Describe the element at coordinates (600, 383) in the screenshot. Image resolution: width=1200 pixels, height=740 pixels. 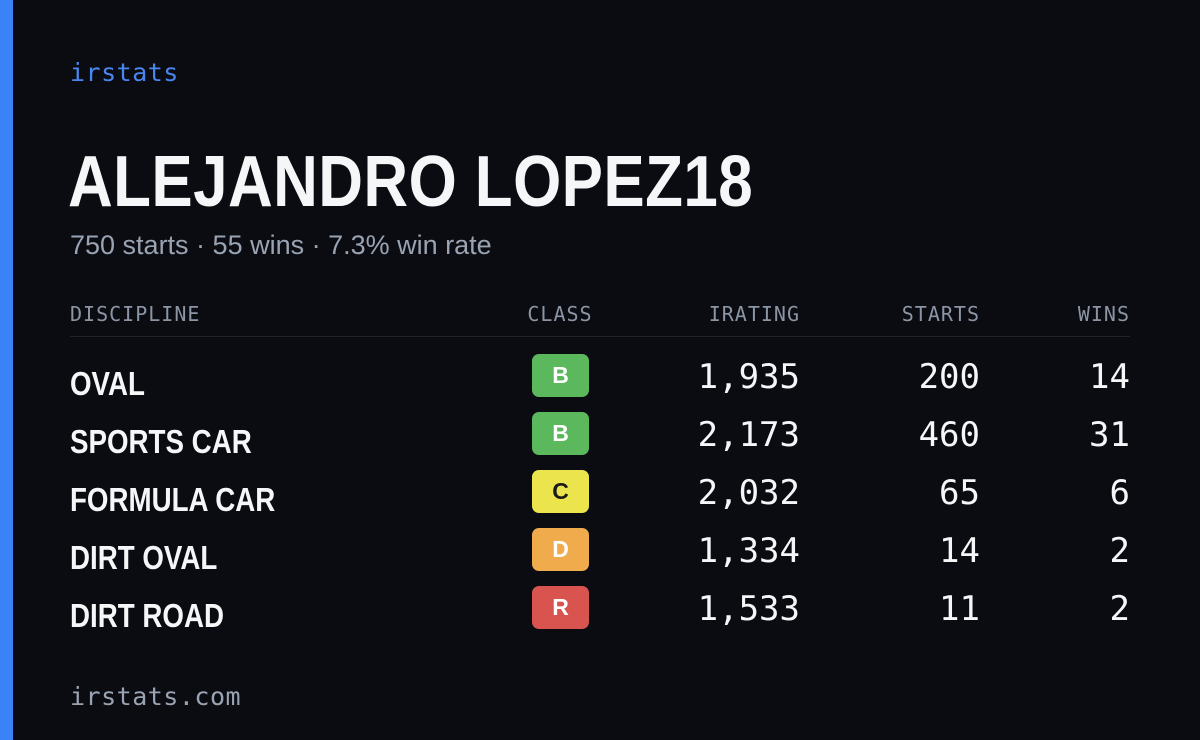
I see `table-row: OVAL B 1,935 200 14` at that location.